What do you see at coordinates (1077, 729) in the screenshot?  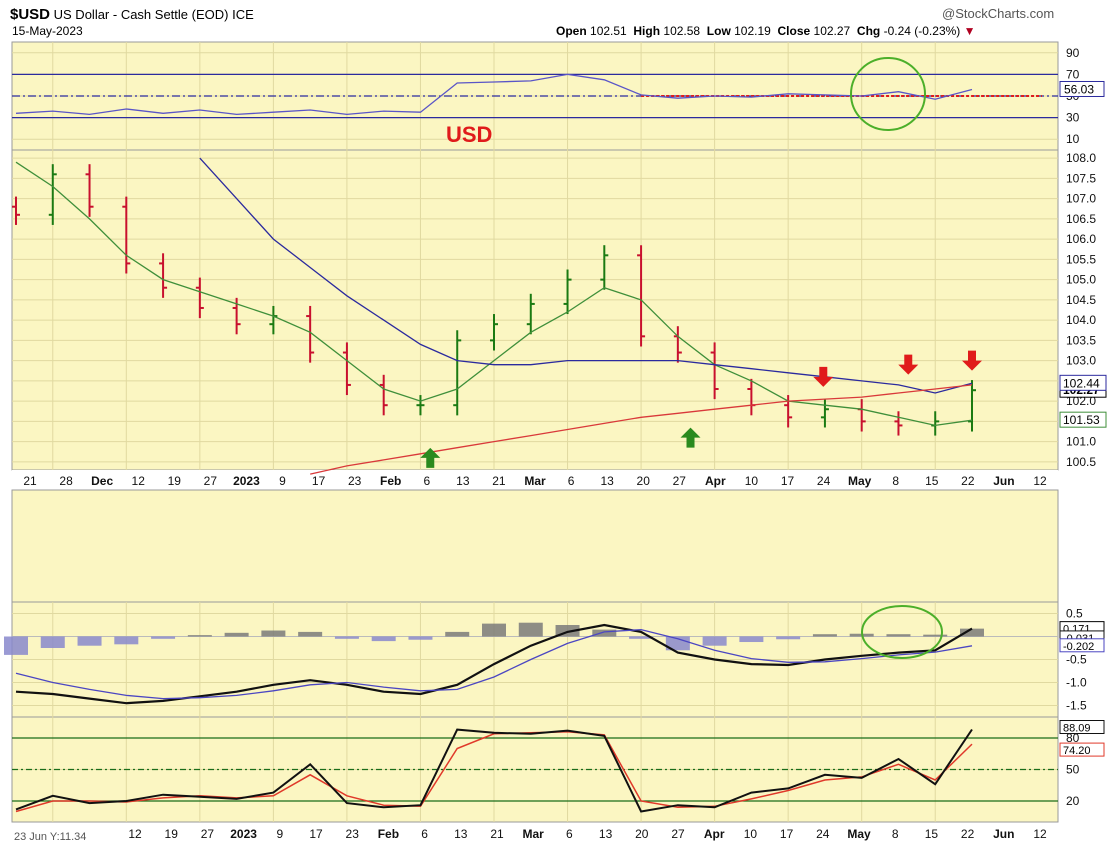 I see `sto-value-label: 88.09` at bounding box center [1077, 729].